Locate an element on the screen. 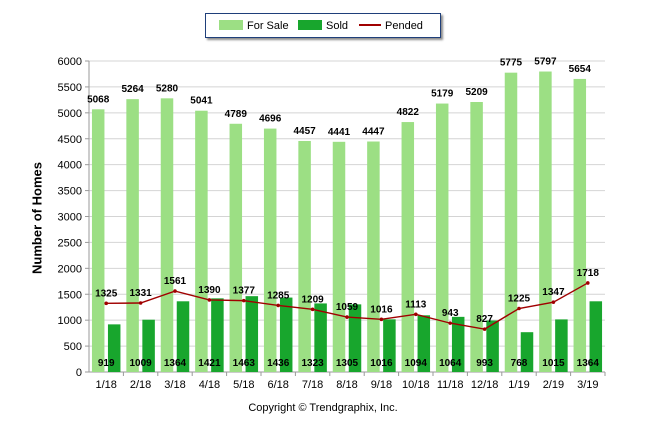  data-label-sold: 1463 is located at coordinates (244, 363).